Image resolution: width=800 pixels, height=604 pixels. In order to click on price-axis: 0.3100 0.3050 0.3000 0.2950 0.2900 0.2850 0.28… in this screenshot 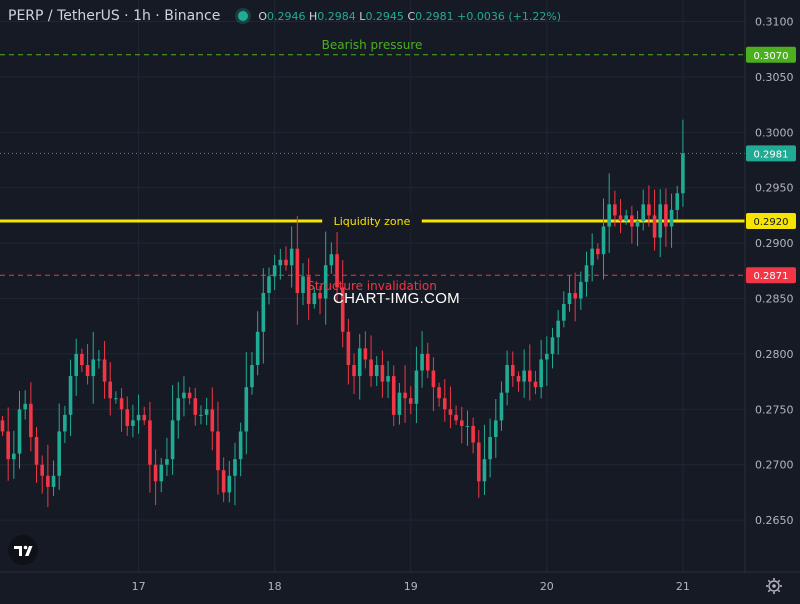, I will do `click(769, 286)`.